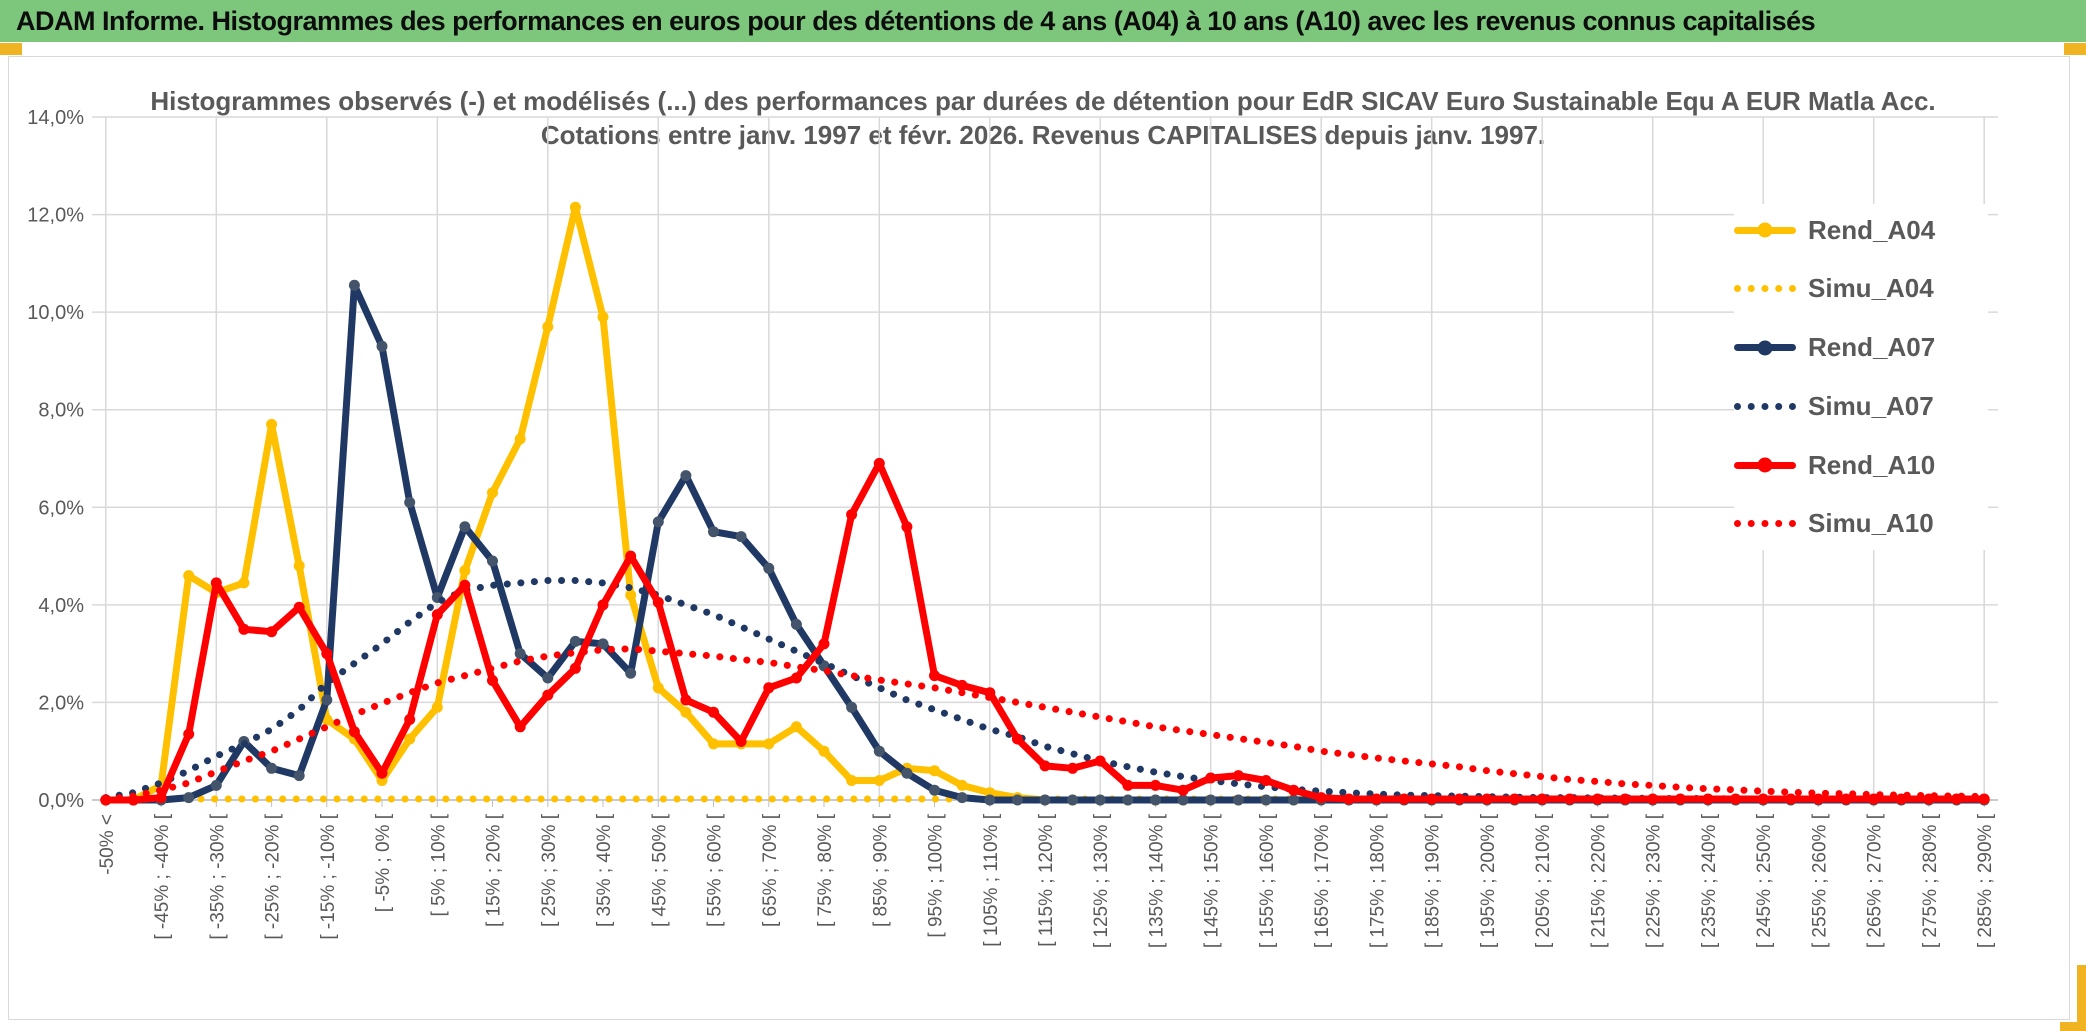 The width and height of the screenshot is (2086, 1031). Describe the element at coordinates (1819, 880) in the screenshot. I see `svg-text: [ 255% ; 260% [` at that location.